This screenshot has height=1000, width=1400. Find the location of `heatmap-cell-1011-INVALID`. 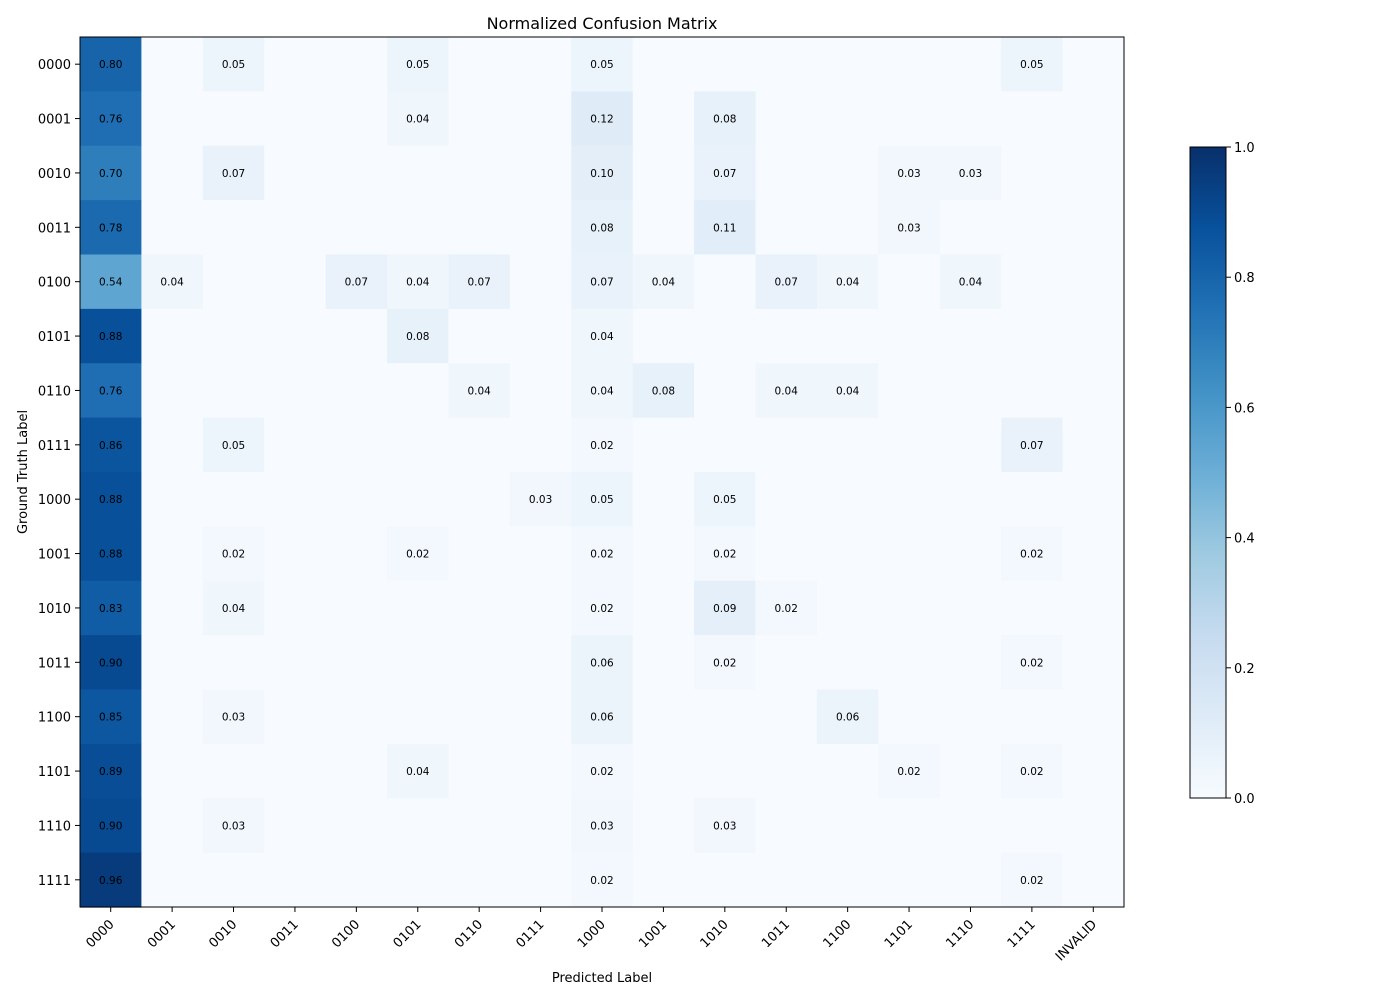

heatmap-cell-1011-INVALID is located at coordinates (1093, 663).